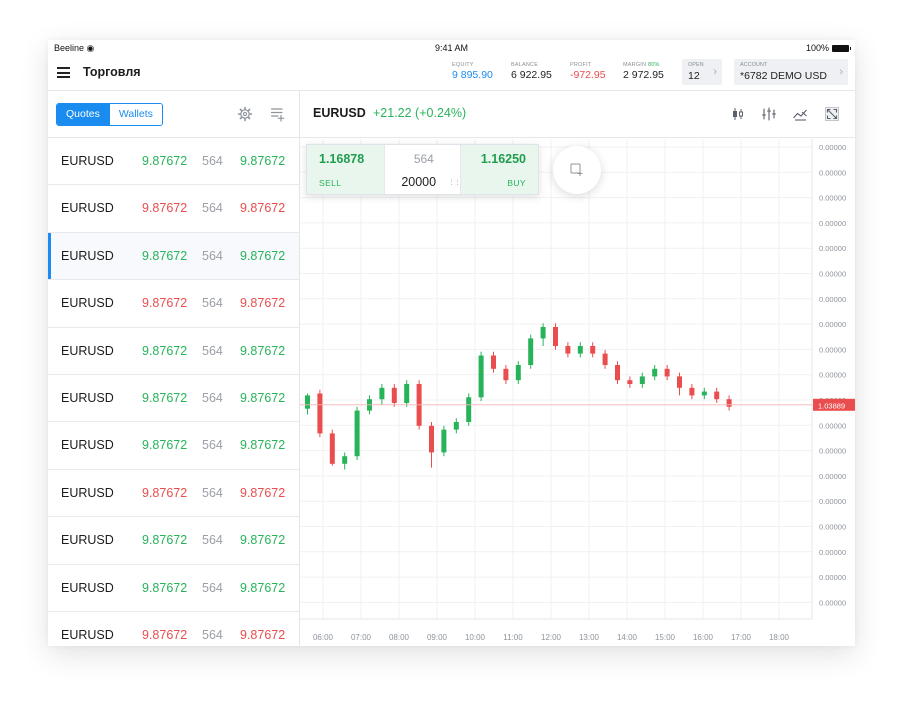 The height and width of the screenshot is (702, 903). I want to click on list-add-icon, so click(278, 114).